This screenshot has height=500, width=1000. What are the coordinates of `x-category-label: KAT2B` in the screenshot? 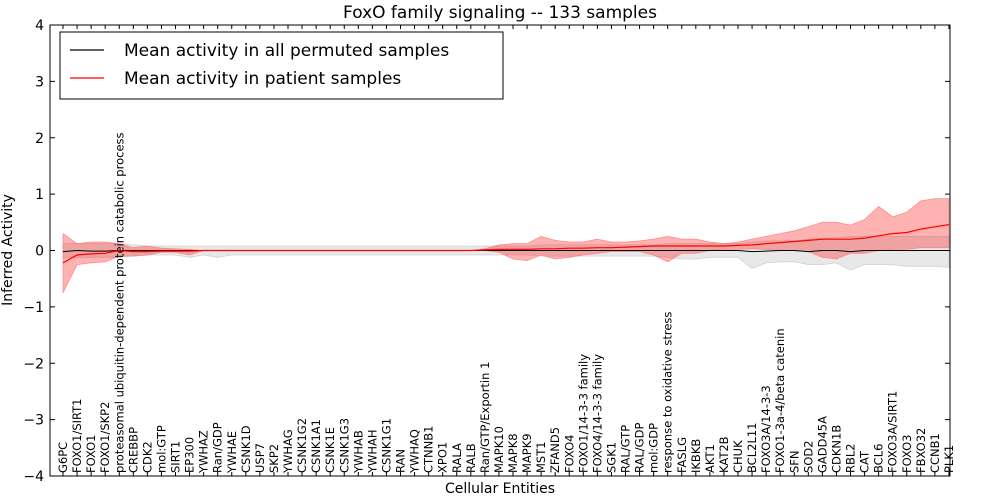 It's located at (724, 454).